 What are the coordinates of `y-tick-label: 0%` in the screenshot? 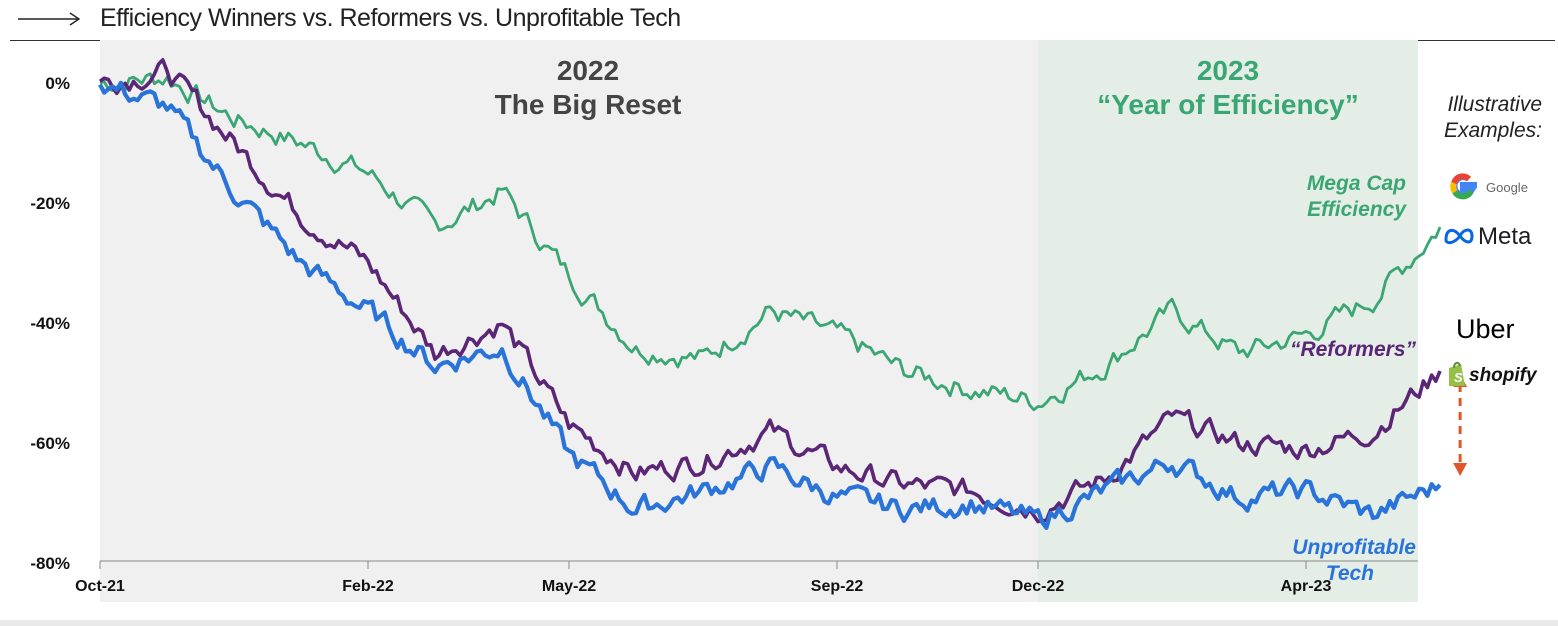 It's located at (57, 83).